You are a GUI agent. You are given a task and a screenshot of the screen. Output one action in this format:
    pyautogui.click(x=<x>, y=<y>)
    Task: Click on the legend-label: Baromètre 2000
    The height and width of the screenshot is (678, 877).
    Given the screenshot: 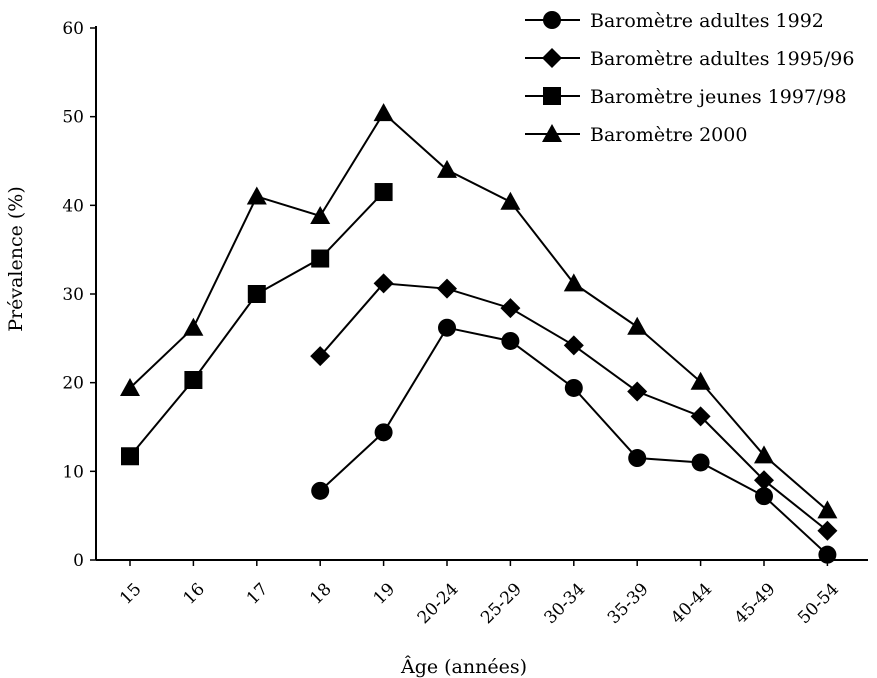 What is the action you would take?
    pyautogui.click(x=668, y=135)
    